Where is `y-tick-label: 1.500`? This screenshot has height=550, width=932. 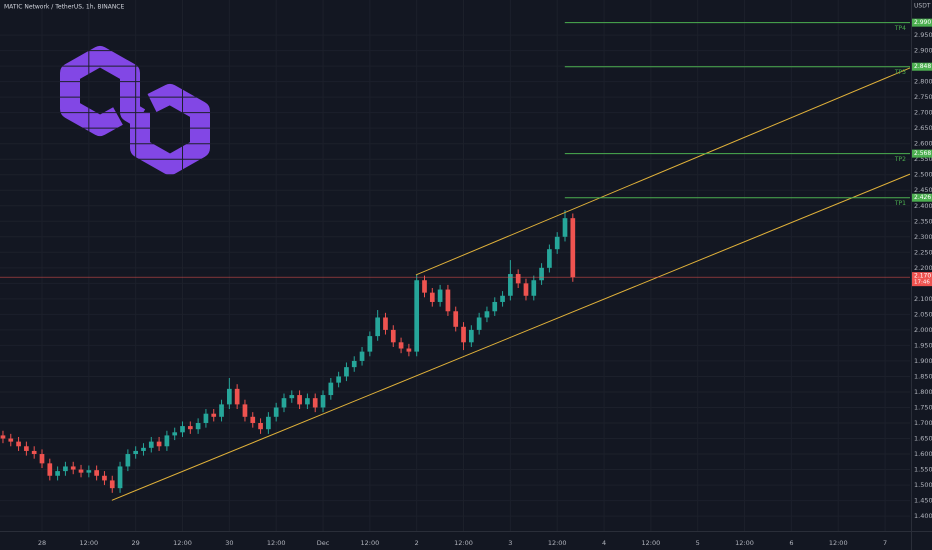 y-tick-label: 1.500 is located at coordinates (923, 485).